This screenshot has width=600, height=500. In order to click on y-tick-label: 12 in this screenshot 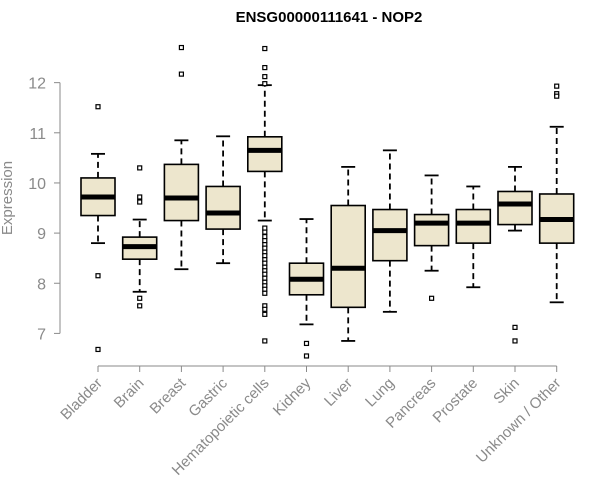, I will do `click(37, 84)`.